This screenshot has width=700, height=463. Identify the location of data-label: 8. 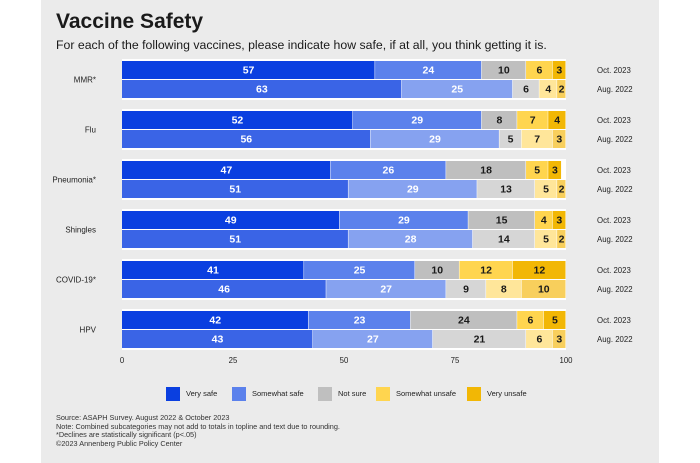
(504, 290).